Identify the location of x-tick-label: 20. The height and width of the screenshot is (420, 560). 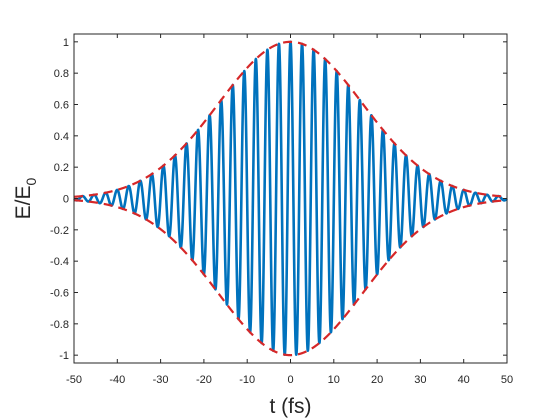
(377, 380).